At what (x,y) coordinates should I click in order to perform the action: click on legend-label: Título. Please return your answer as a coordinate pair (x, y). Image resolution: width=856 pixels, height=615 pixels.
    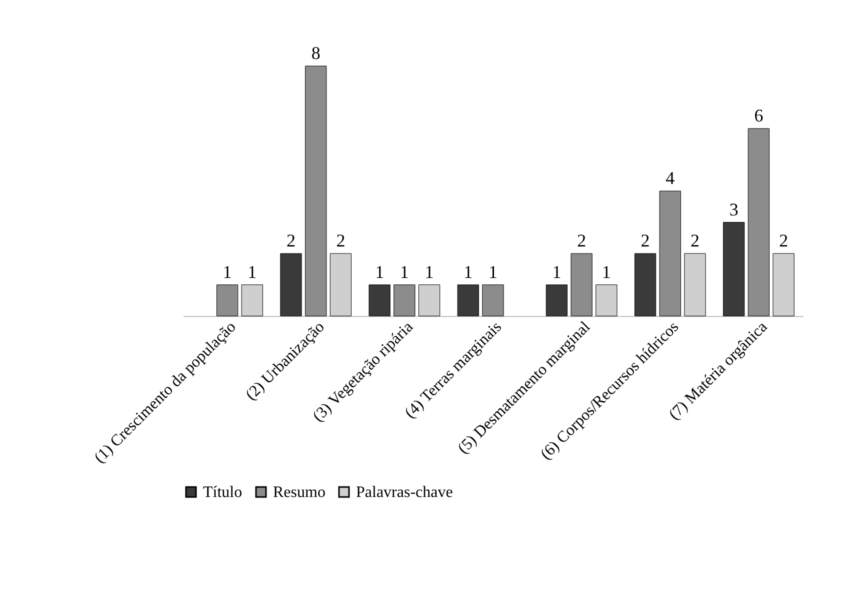
    Looking at the image, I should click on (222, 492).